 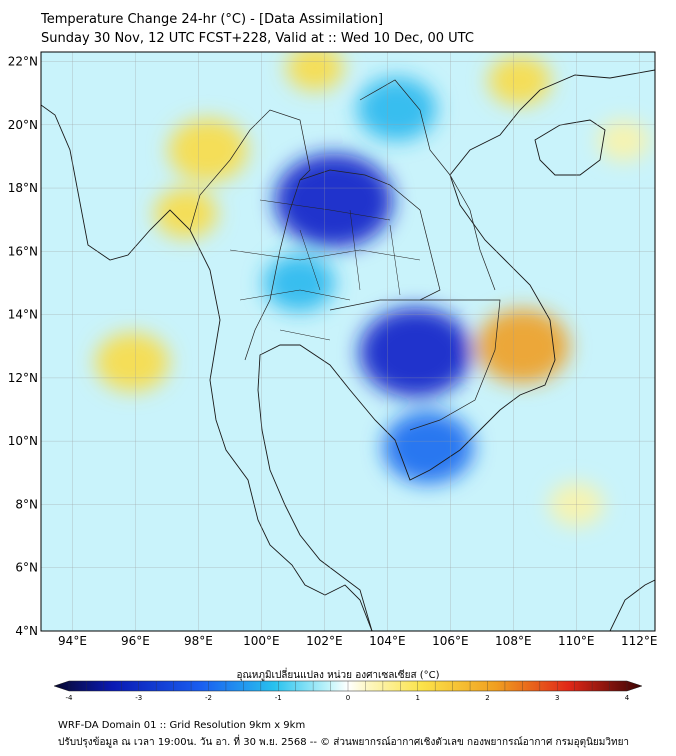 I want to click on borneo-coast, so click(x=632, y=605).